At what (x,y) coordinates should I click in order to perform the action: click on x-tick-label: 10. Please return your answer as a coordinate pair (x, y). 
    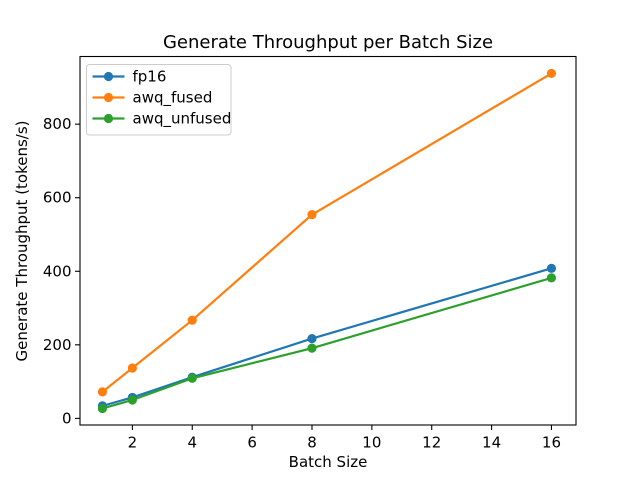
    Looking at the image, I should click on (371, 443).